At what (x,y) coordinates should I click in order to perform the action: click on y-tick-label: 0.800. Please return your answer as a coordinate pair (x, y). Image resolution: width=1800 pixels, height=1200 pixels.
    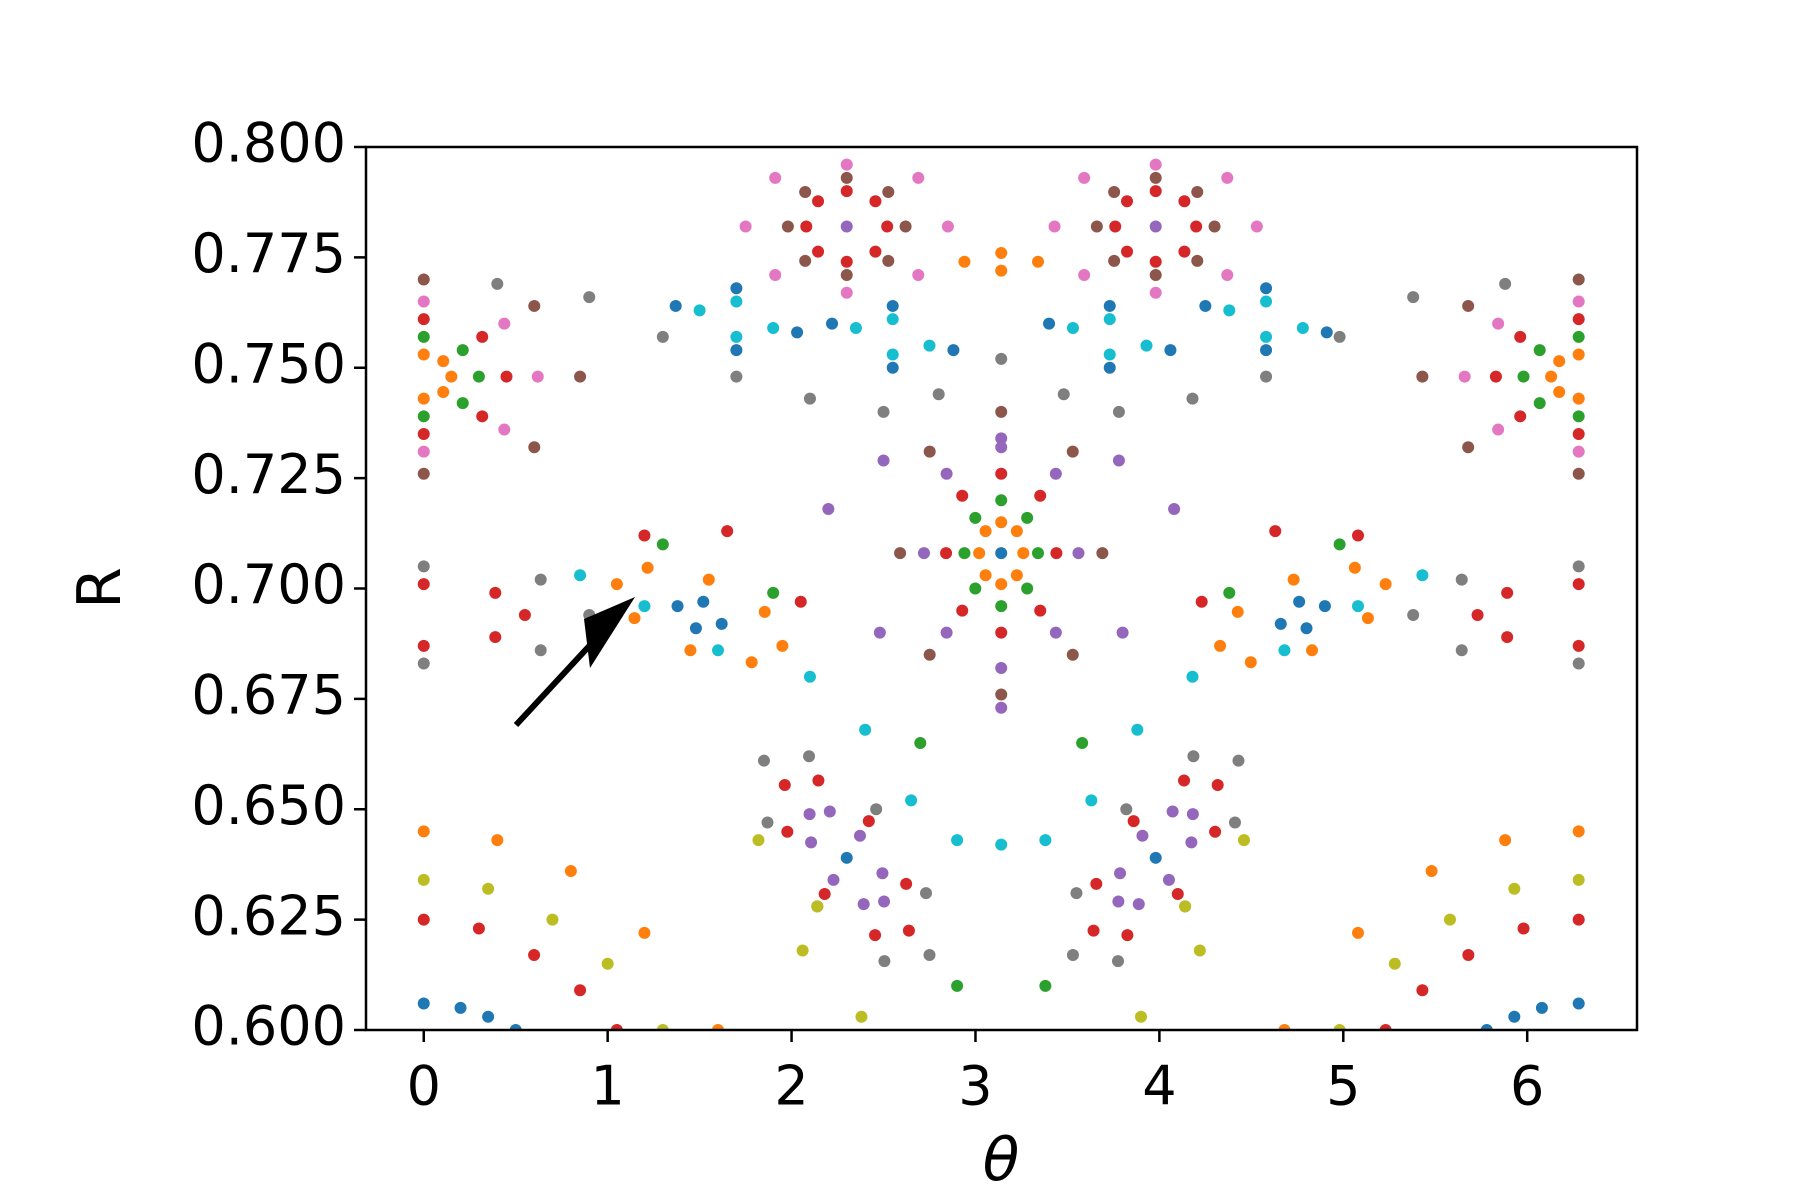
    Looking at the image, I should click on (268, 143).